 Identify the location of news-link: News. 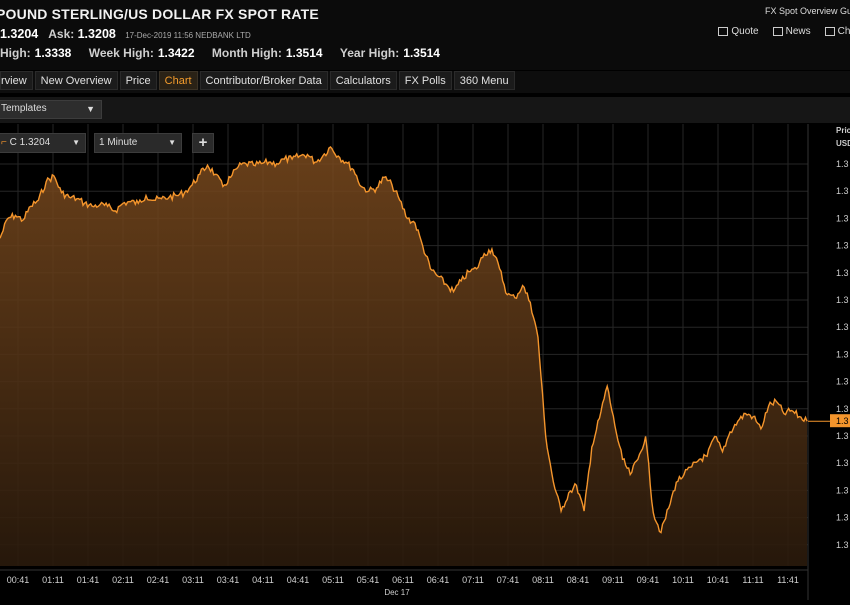
(791, 31).